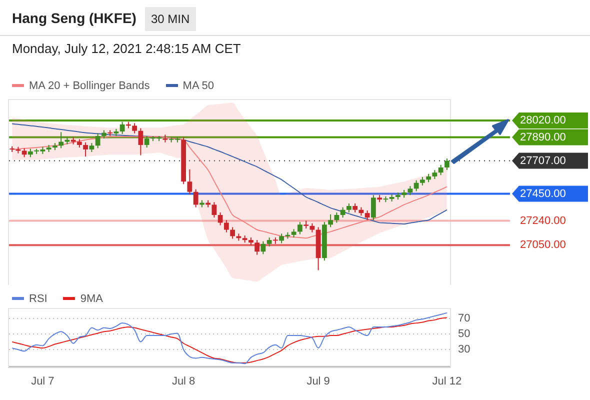 The image size is (590, 400). What do you see at coordinates (543, 220) in the screenshot?
I see `ref-line-label: 27240.00` at bounding box center [543, 220].